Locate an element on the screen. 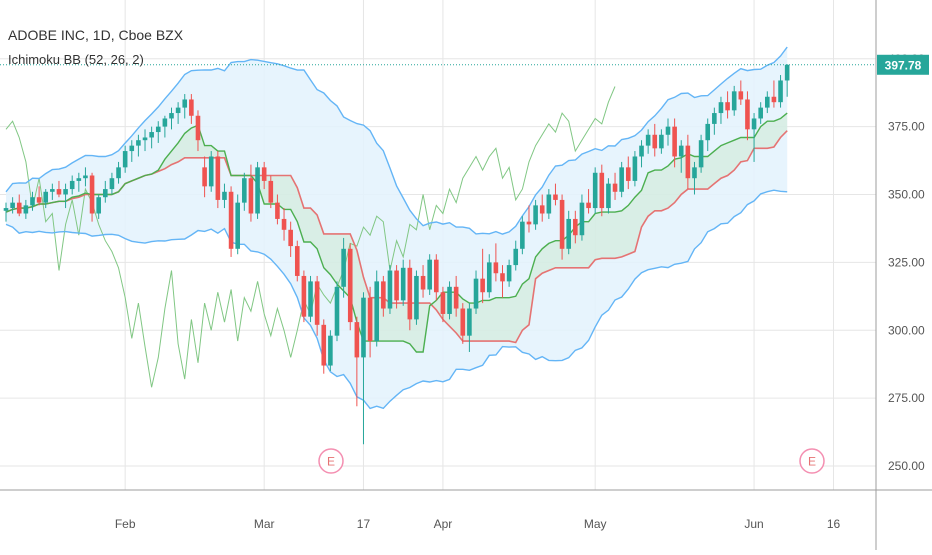  x-tick-label: Mar is located at coordinates (264, 524).